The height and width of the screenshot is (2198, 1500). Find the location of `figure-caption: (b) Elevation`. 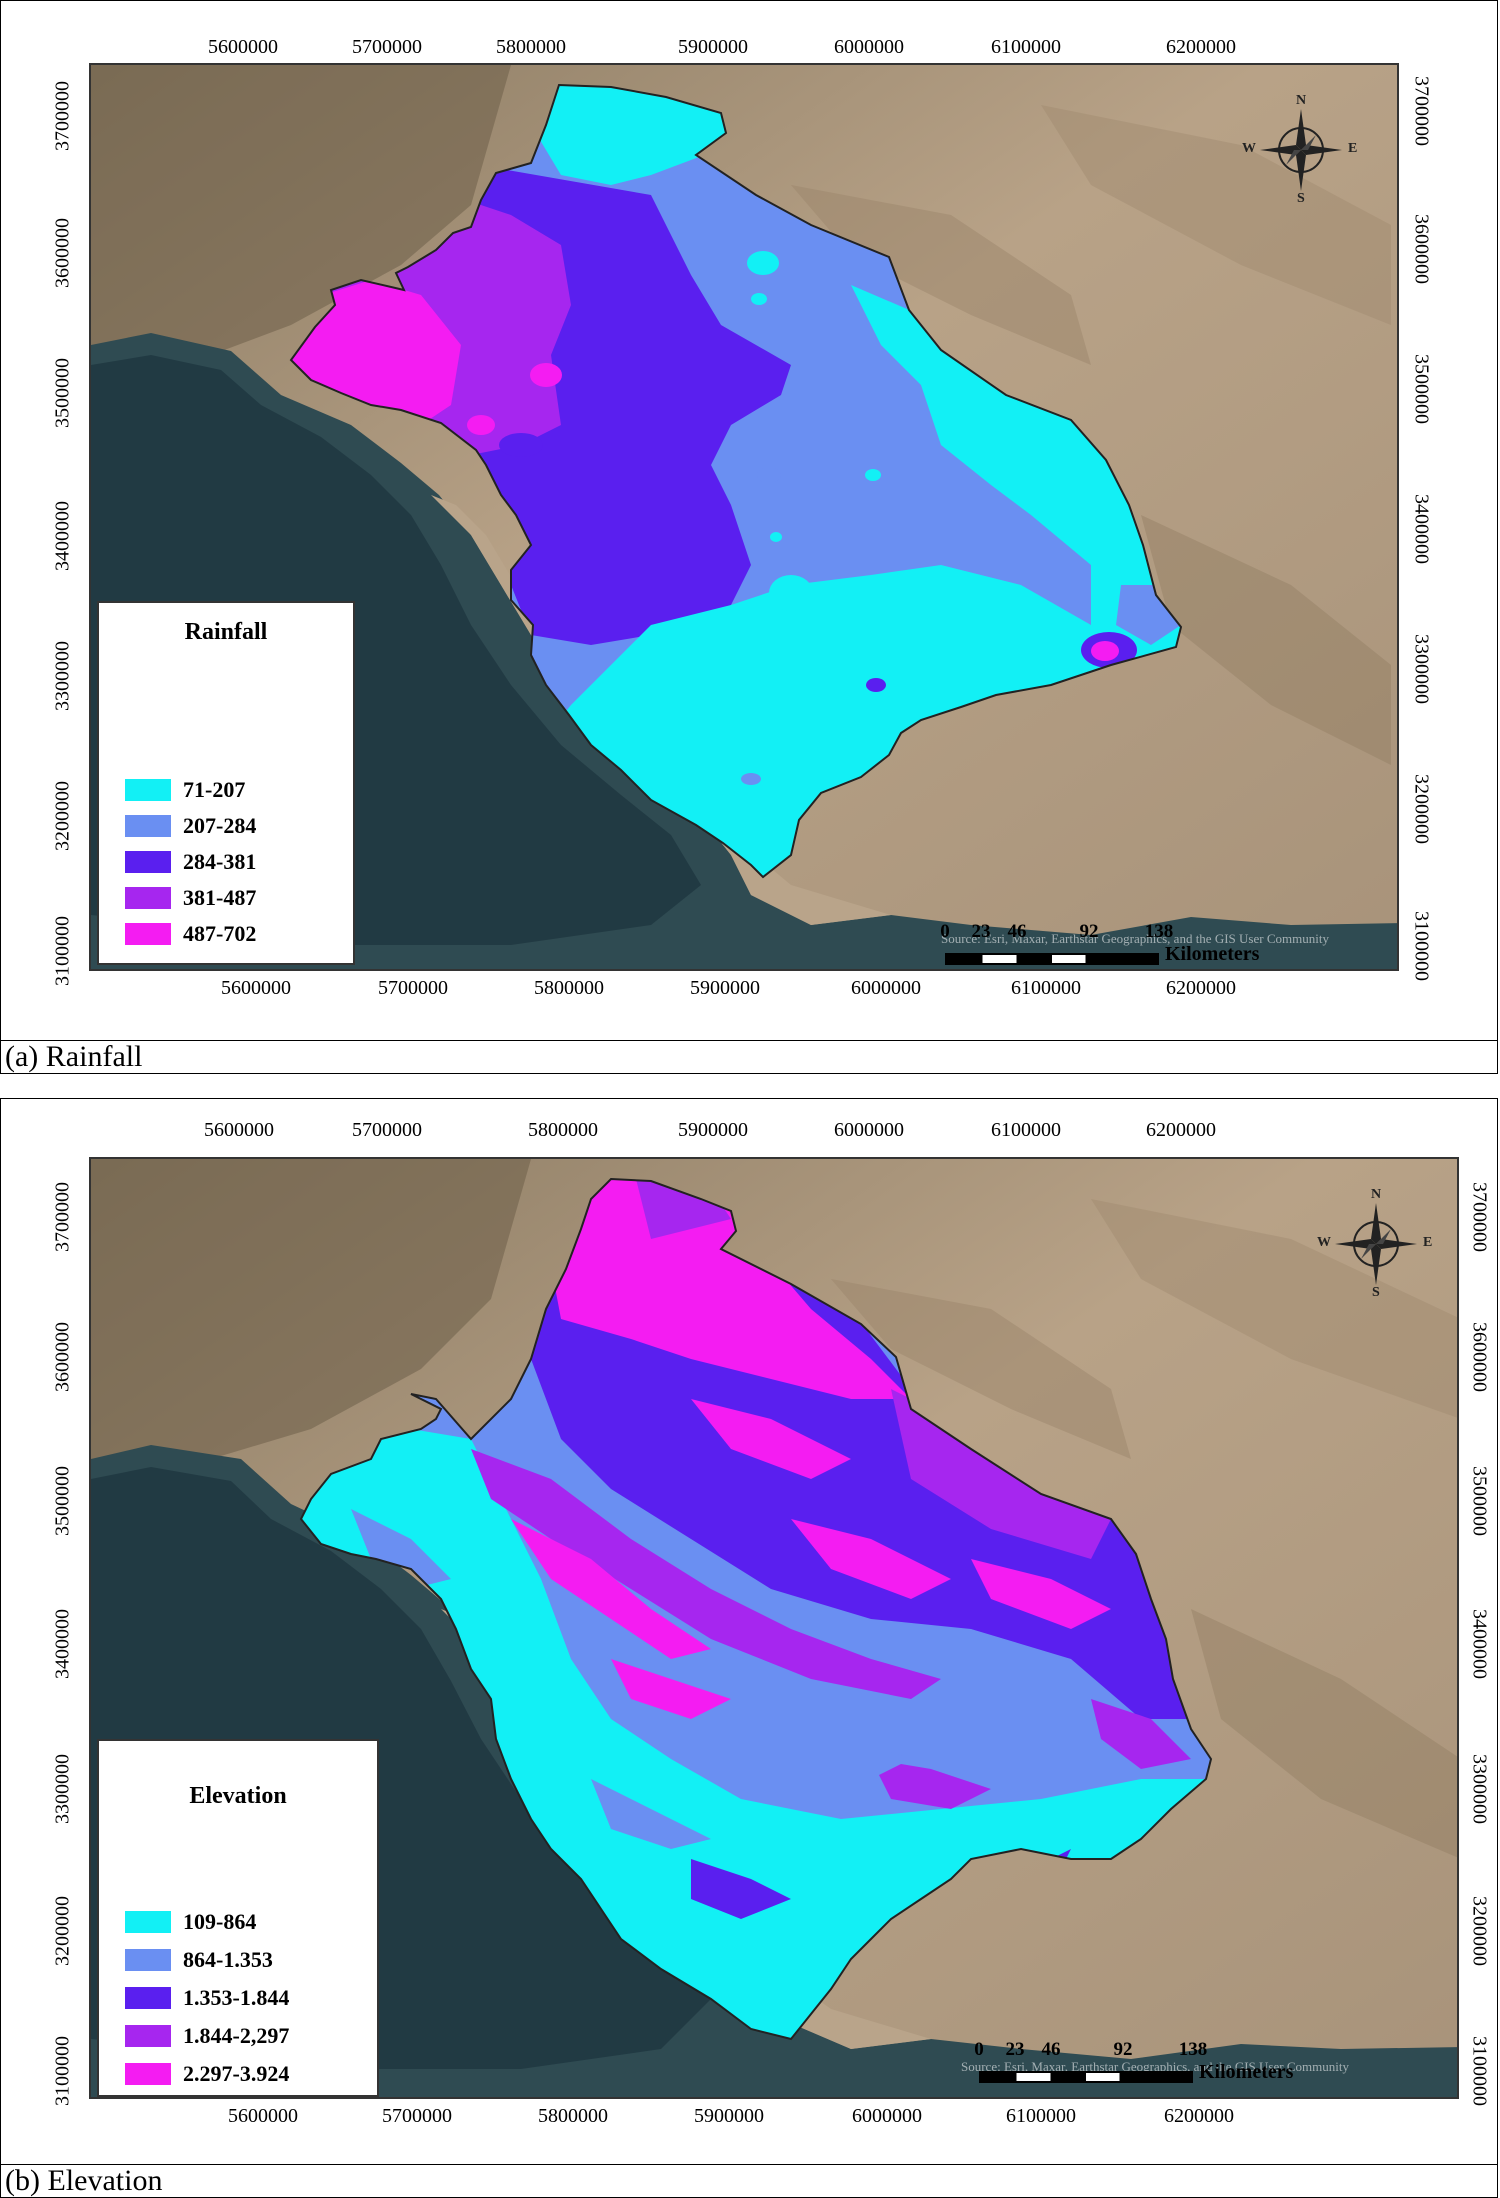

figure-caption: (b) Elevation is located at coordinates (749, 2181).